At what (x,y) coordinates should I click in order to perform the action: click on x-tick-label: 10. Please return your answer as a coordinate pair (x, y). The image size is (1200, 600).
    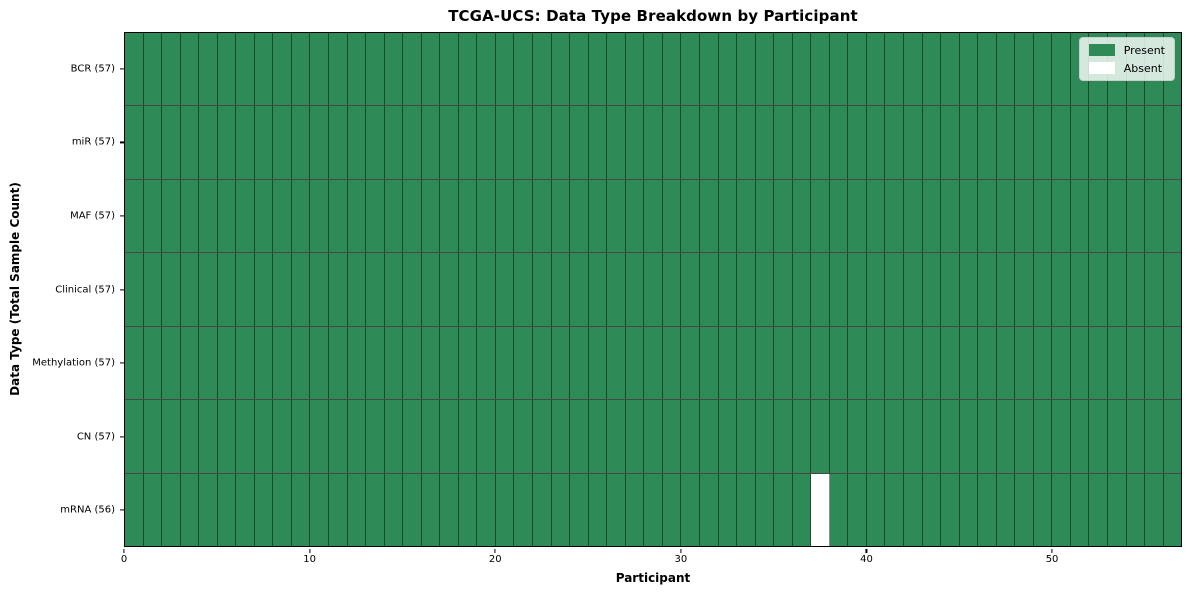
    Looking at the image, I should click on (309, 559).